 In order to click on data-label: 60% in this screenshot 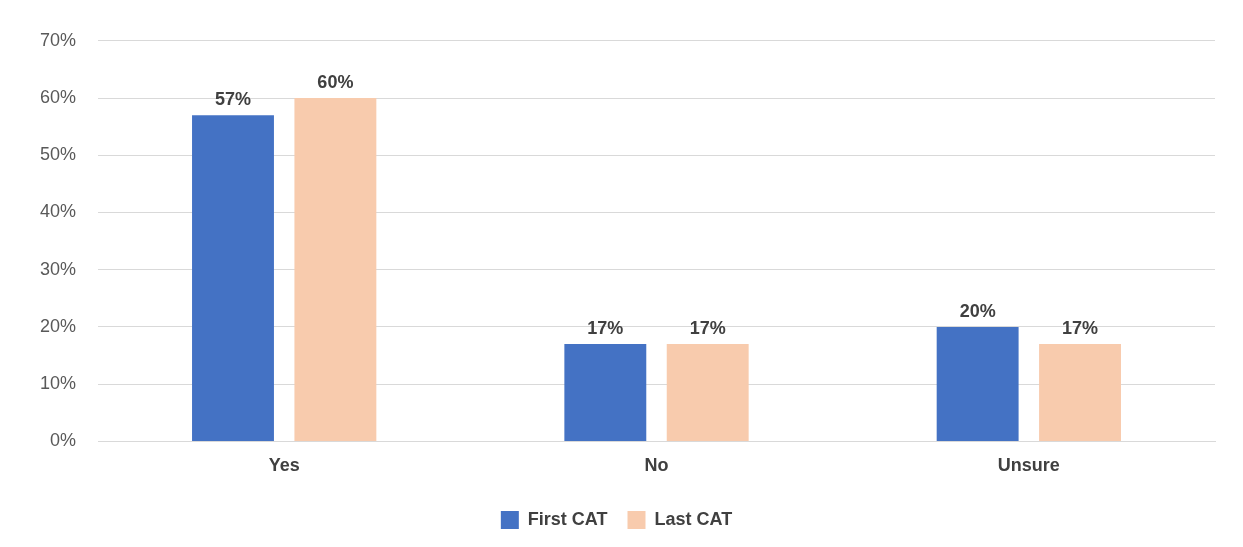, I will do `click(335, 82)`.